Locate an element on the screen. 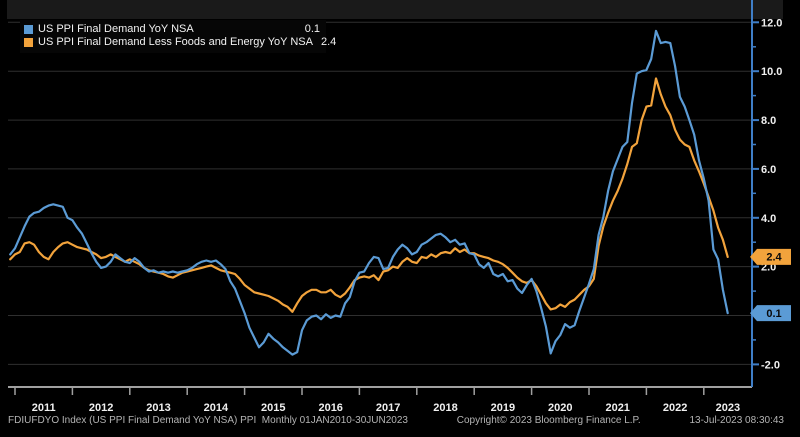  y-axis-label: 10.0 is located at coordinates (771, 72).